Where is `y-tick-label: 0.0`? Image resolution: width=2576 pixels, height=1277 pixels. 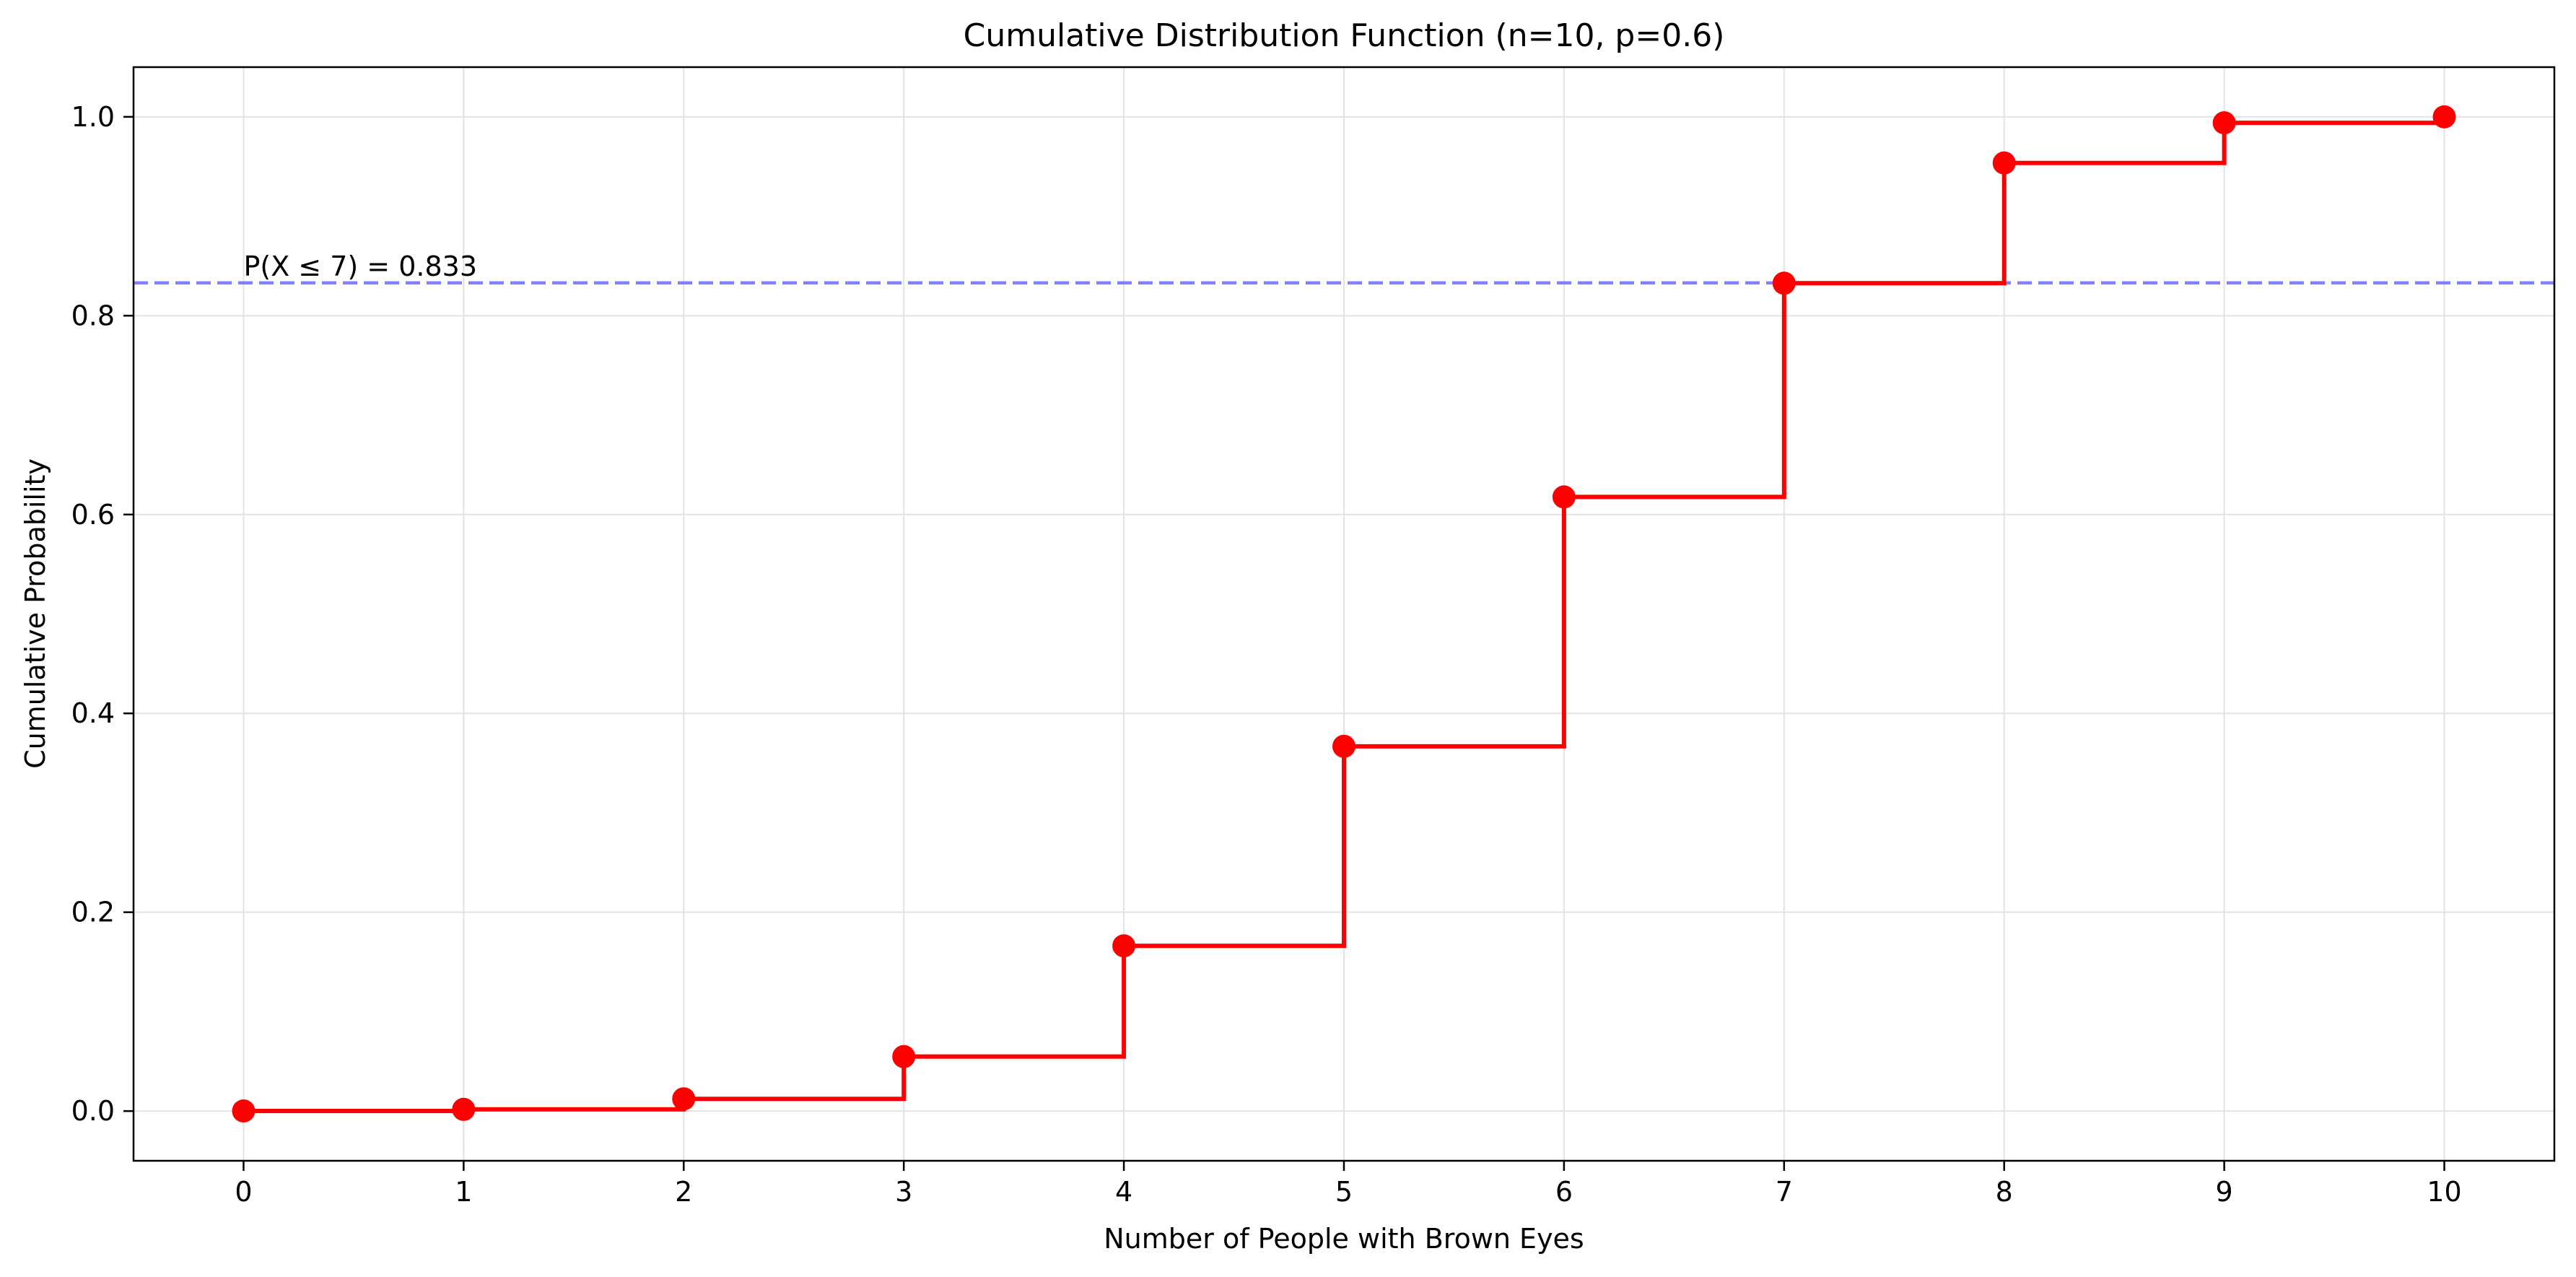 y-tick-label: 0.0 is located at coordinates (93, 1111).